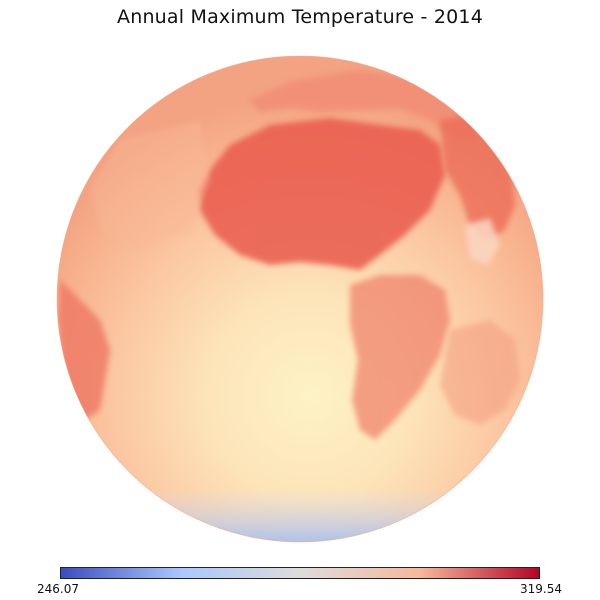  Describe the element at coordinates (300, 573) in the screenshot. I see `colorbar` at that location.